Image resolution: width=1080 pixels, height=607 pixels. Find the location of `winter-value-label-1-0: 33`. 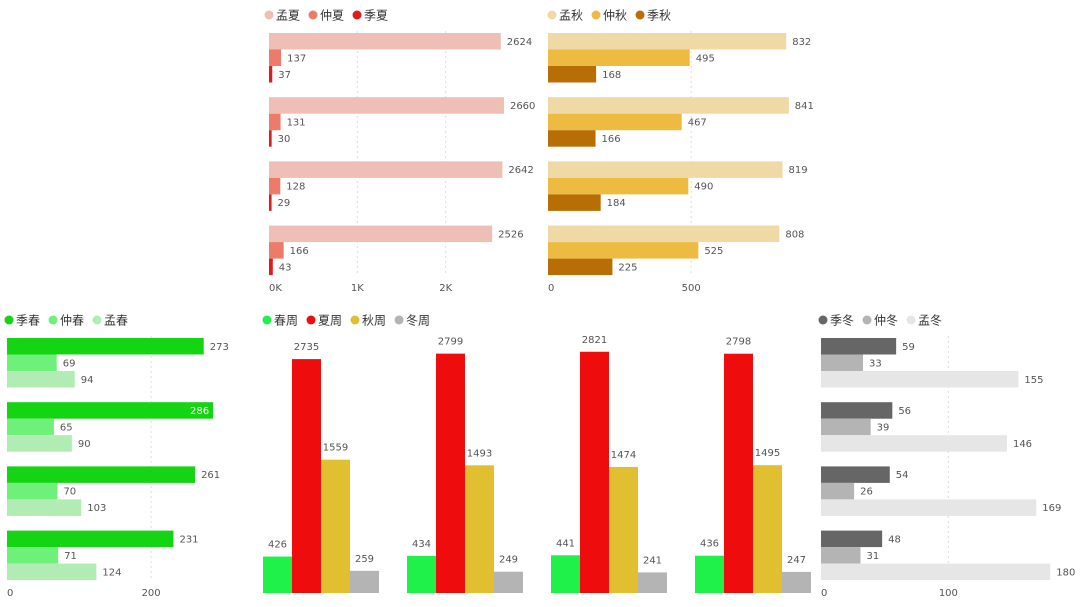

winter-value-label-1-0: 33 is located at coordinates (875, 363).